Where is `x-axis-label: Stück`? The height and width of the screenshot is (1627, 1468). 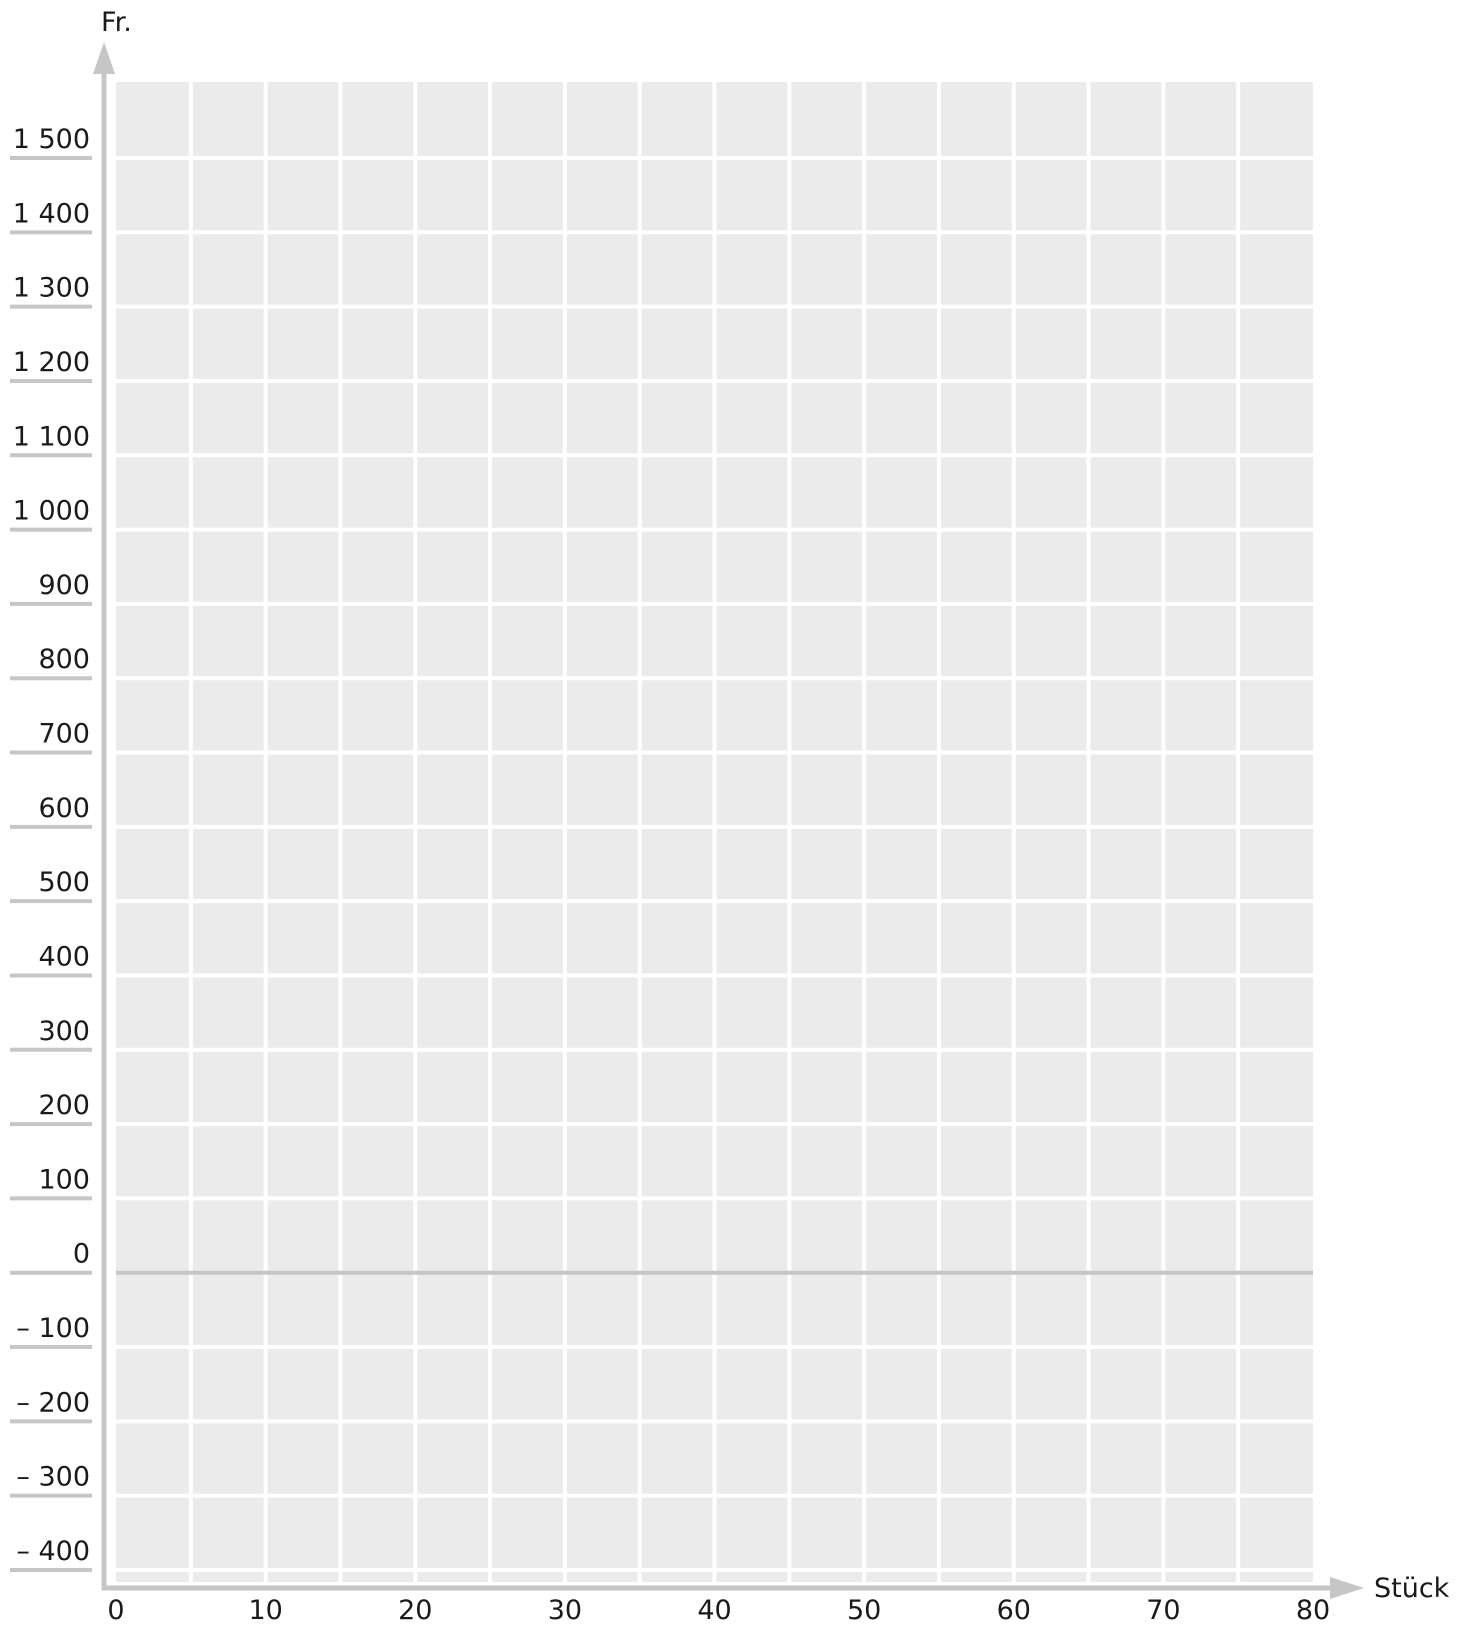 x-axis-label: Stück is located at coordinates (1412, 1588).